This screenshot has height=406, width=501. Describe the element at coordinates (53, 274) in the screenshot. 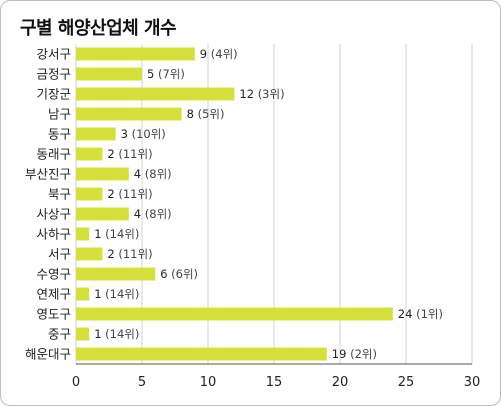

I see `category-label: 수영구` at that location.